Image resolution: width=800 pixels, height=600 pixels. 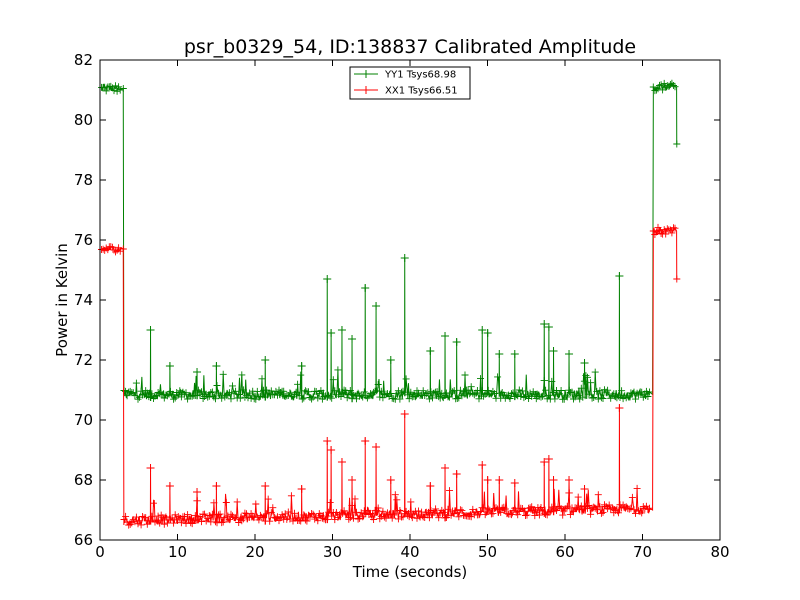 What do you see at coordinates (83, 120) in the screenshot?
I see `y-tick-label-7: 80` at bounding box center [83, 120].